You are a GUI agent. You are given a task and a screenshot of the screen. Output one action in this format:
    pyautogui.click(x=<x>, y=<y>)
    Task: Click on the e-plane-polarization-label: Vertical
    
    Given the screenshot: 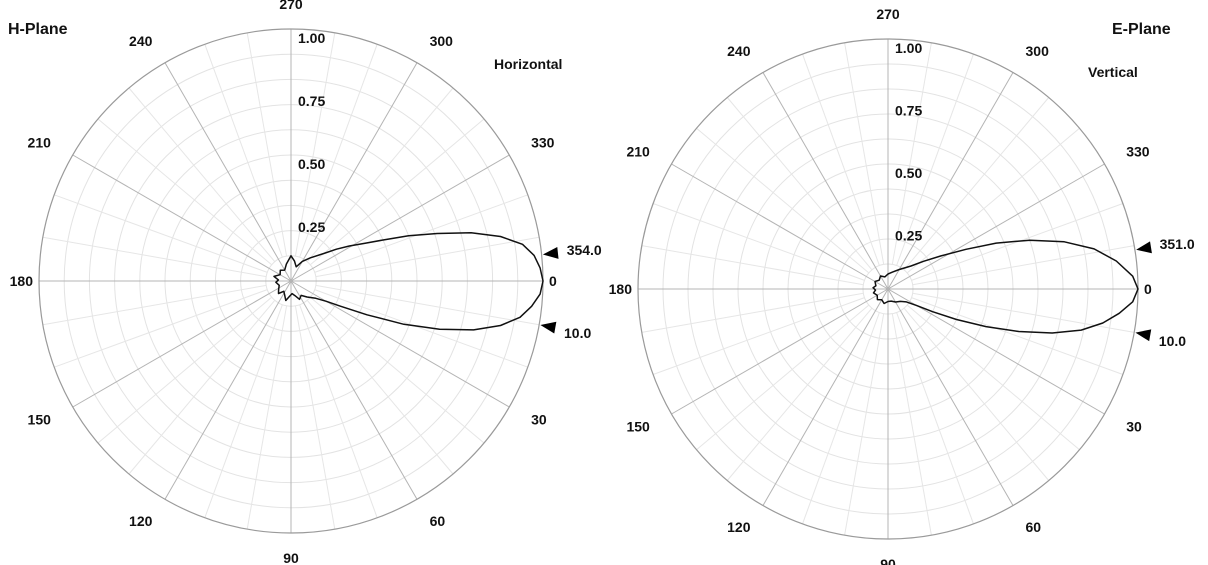 What is the action you would take?
    pyautogui.click(x=1113, y=72)
    